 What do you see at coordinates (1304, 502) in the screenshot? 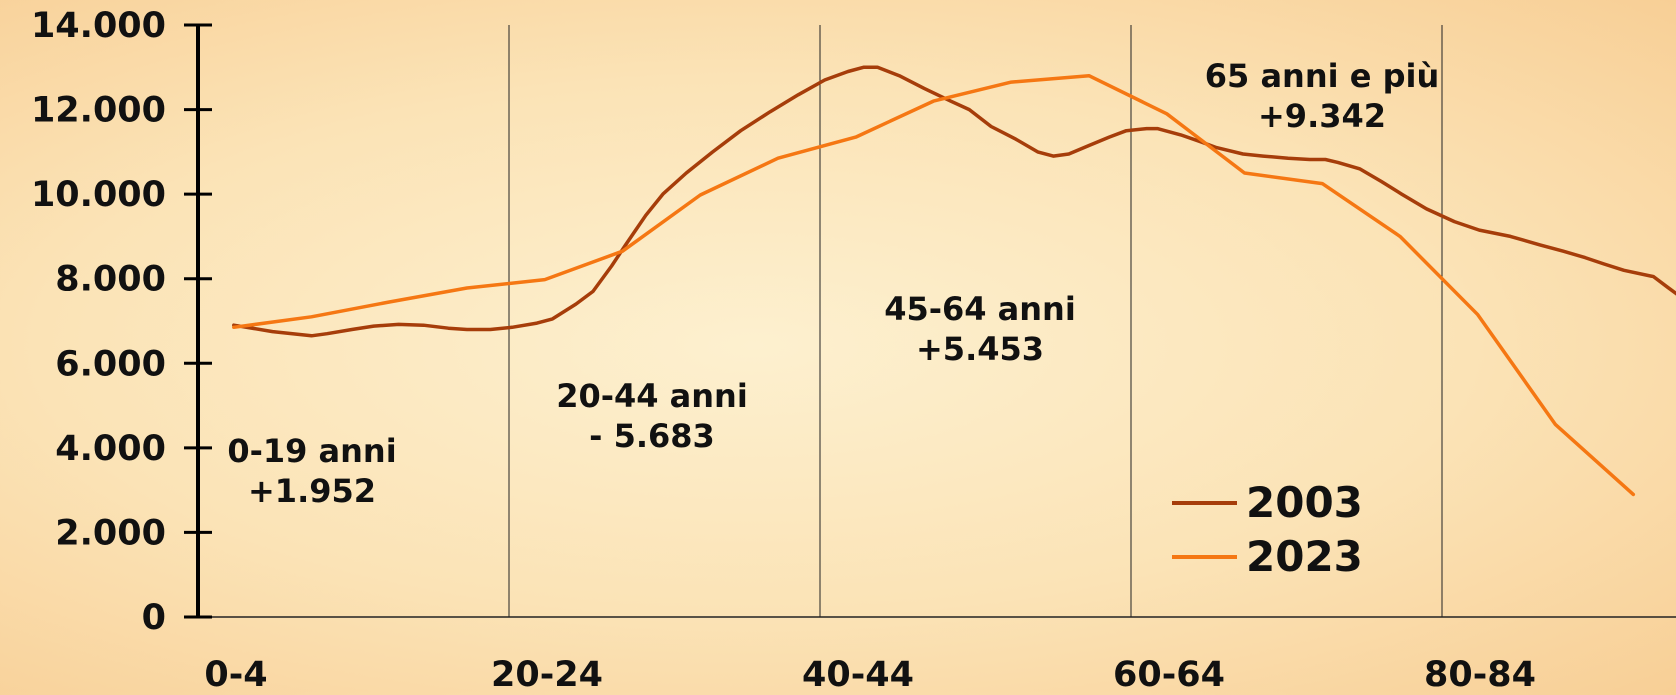
I see `legend-label-2003: 2003` at bounding box center [1304, 502].